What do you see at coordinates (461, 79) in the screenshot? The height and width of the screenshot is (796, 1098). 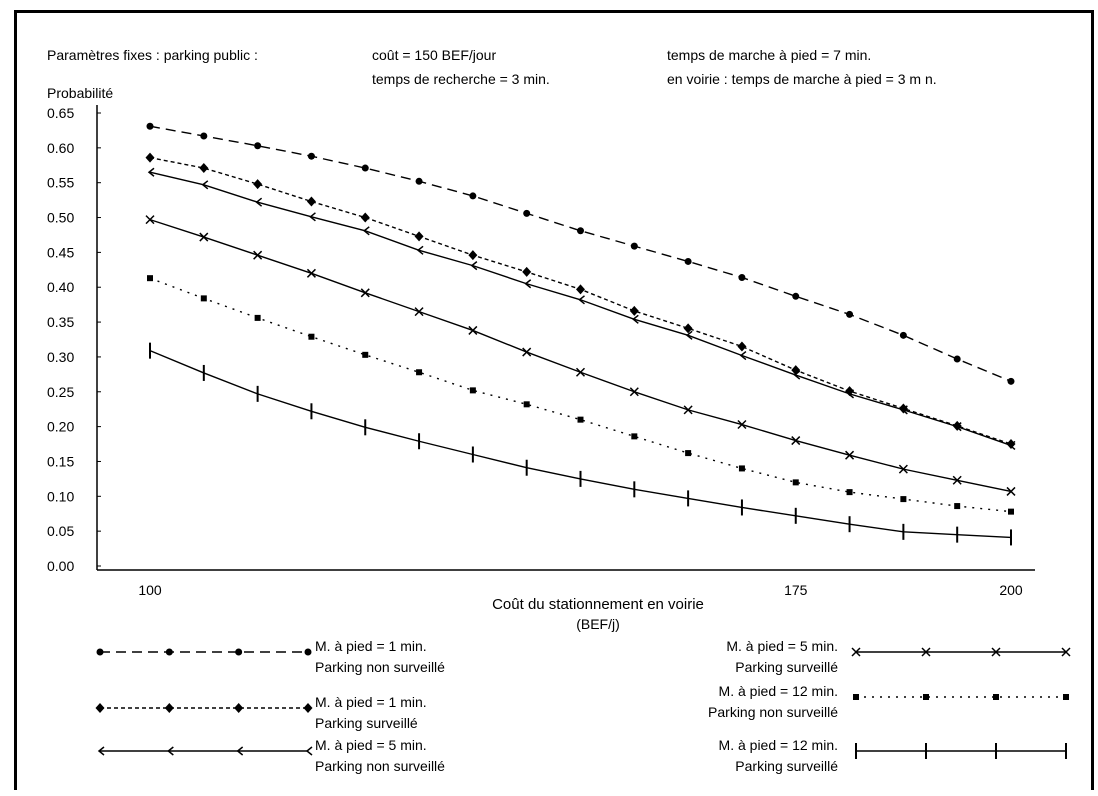 I see `header-search-time: temps de recherche = 3 min.` at bounding box center [461, 79].